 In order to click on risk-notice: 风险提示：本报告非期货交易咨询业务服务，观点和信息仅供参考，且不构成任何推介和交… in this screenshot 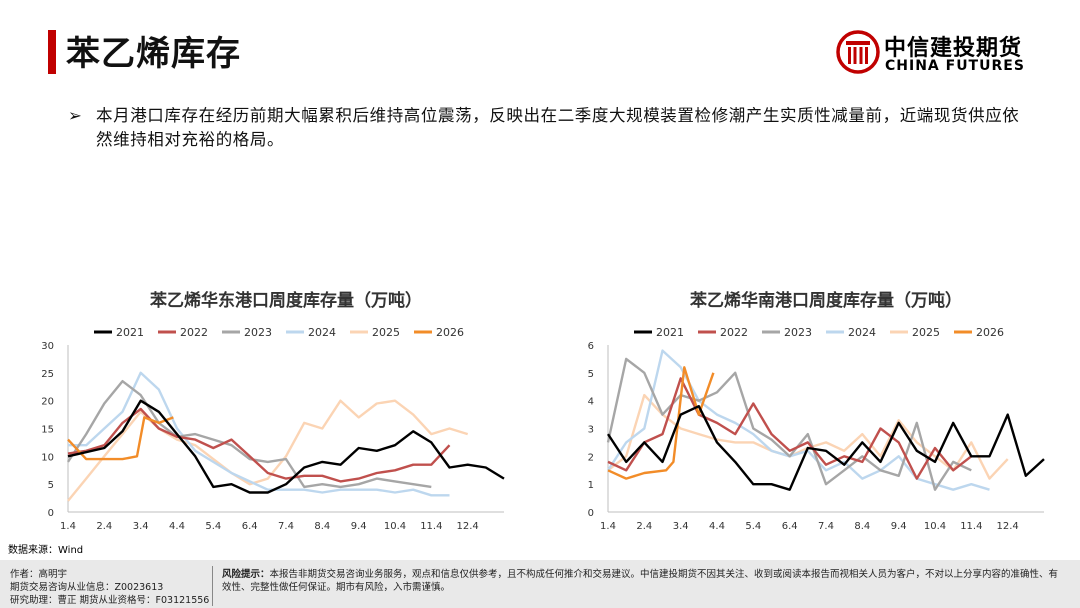, I will do `click(642, 581)`.